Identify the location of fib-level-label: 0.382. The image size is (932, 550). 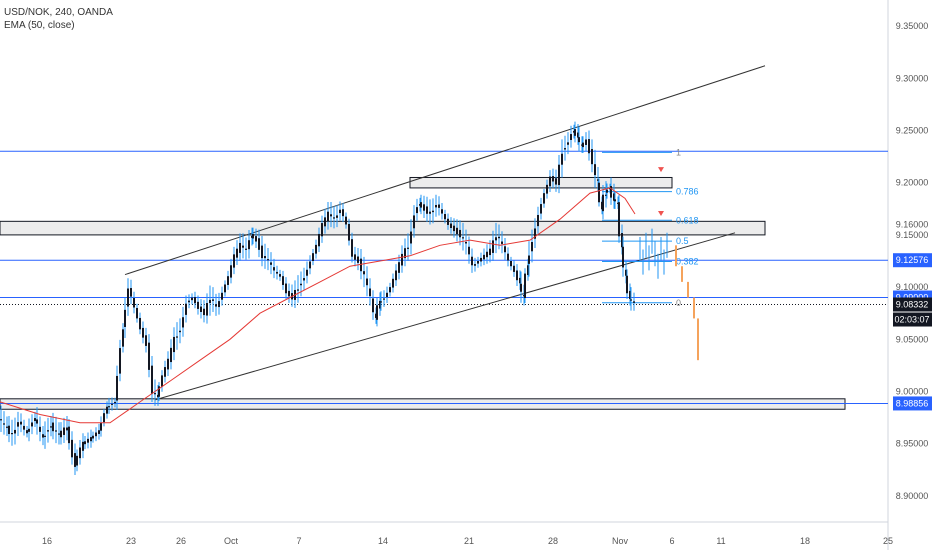
(687, 262).